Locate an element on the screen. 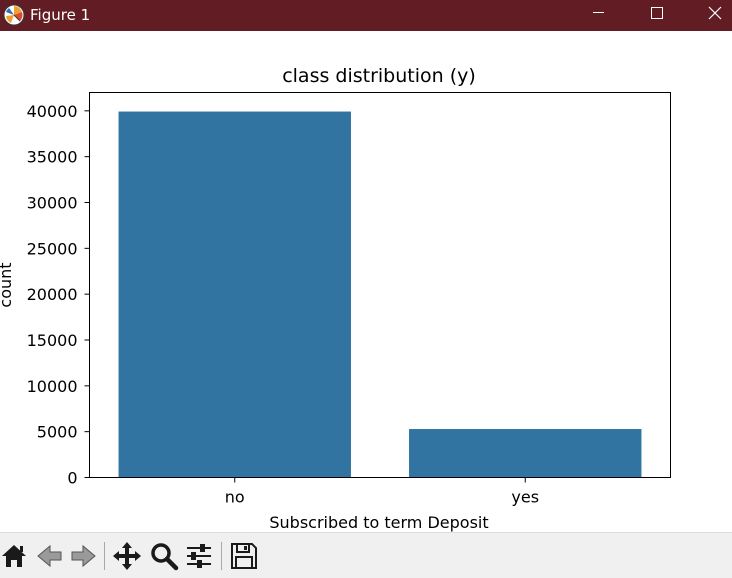 This screenshot has width=732, height=578. zoom-button is located at coordinates (164, 556).